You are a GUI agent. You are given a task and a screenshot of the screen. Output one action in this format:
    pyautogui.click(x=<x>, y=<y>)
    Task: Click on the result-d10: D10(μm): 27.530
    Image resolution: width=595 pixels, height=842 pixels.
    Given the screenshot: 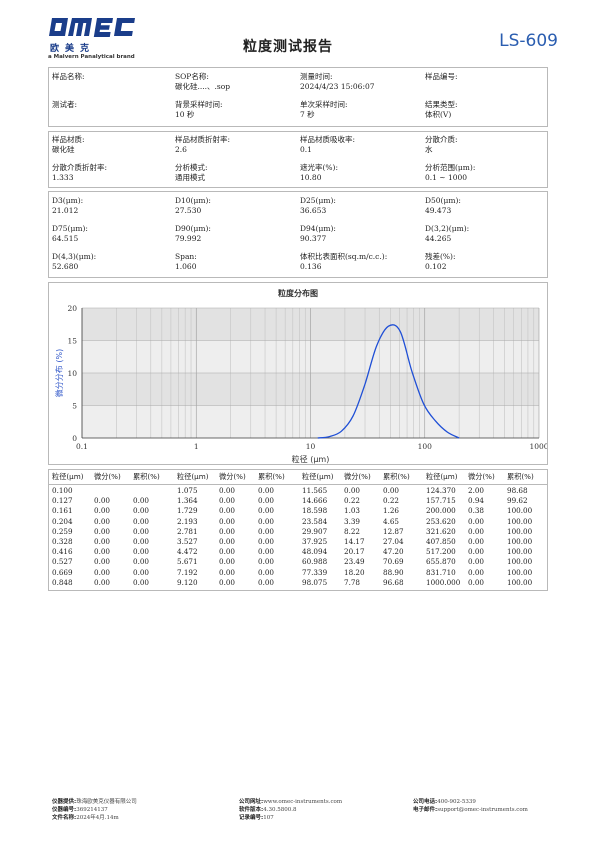 What is the action you would take?
    pyautogui.click(x=193, y=205)
    